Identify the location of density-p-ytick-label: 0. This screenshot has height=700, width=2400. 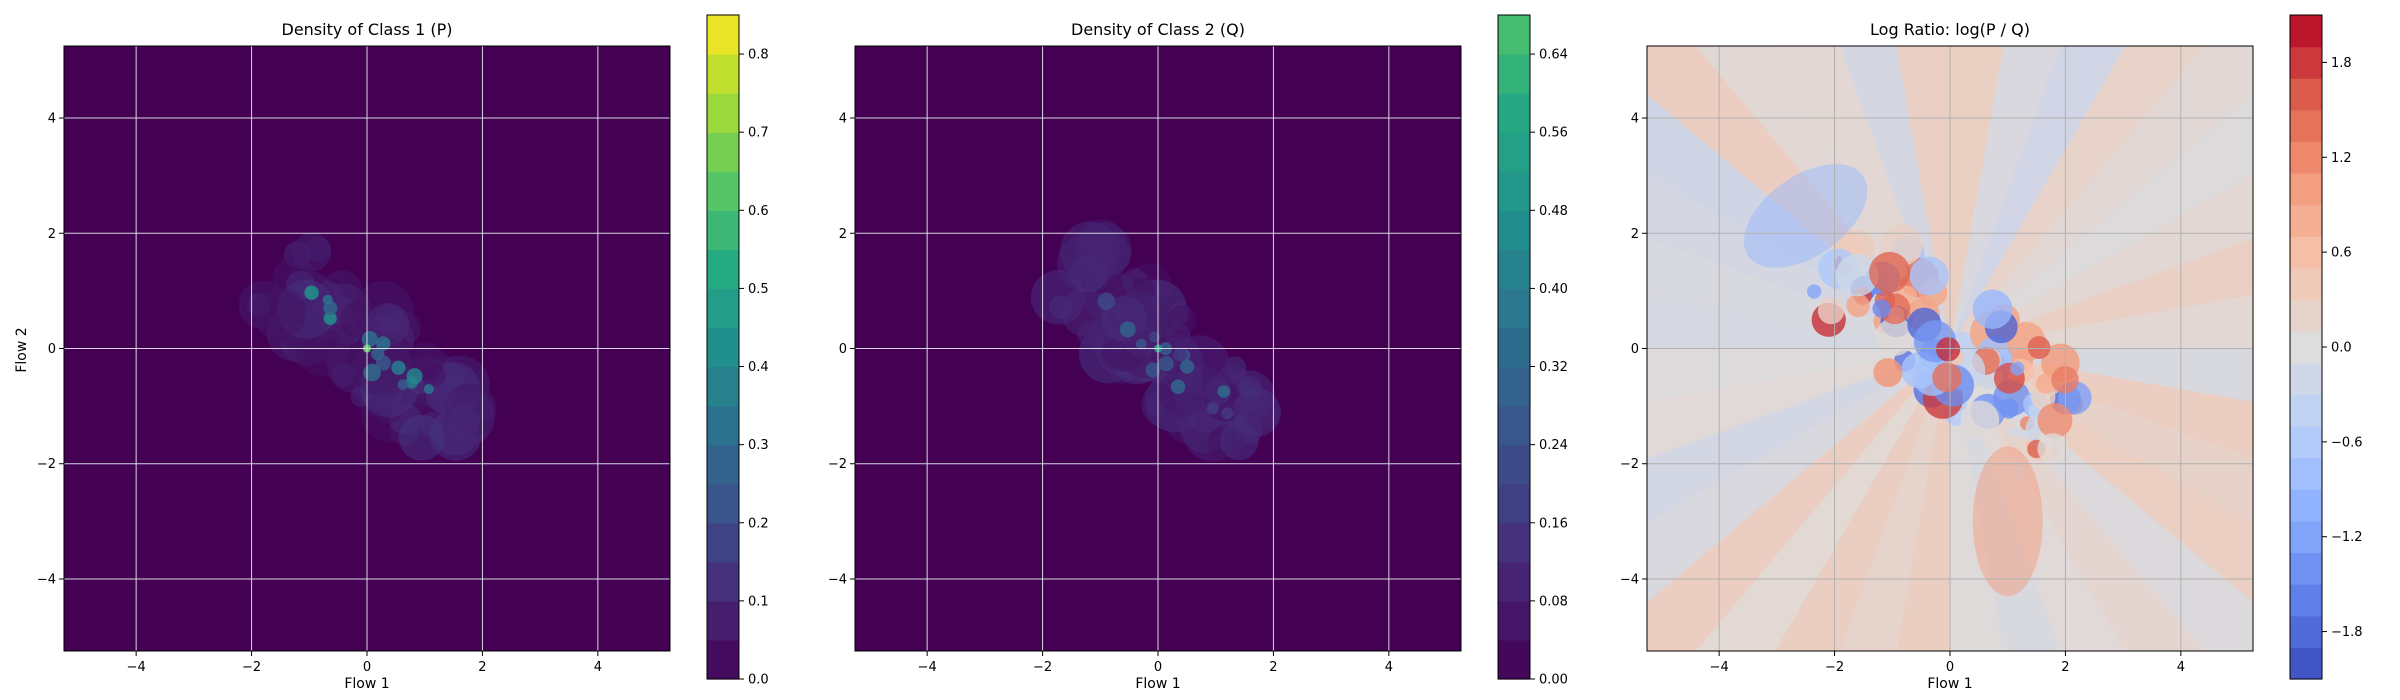
(52, 349).